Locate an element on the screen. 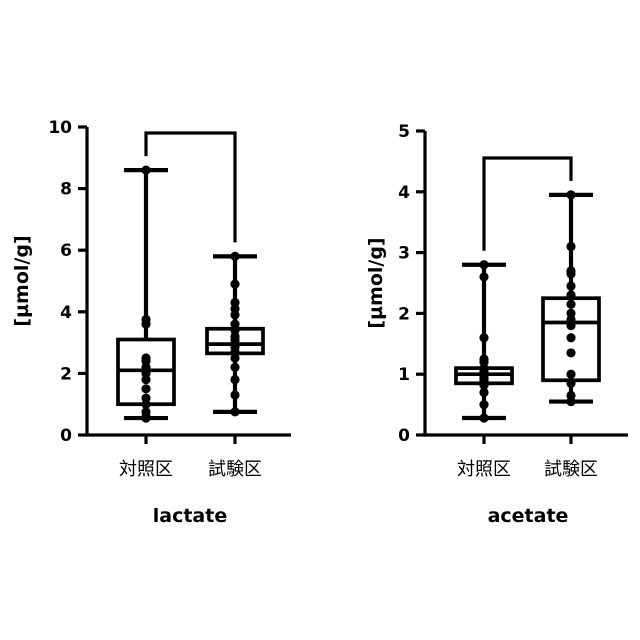 The width and height of the screenshot is (640, 640). x-axis-title: acetate is located at coordinates (528, 516).